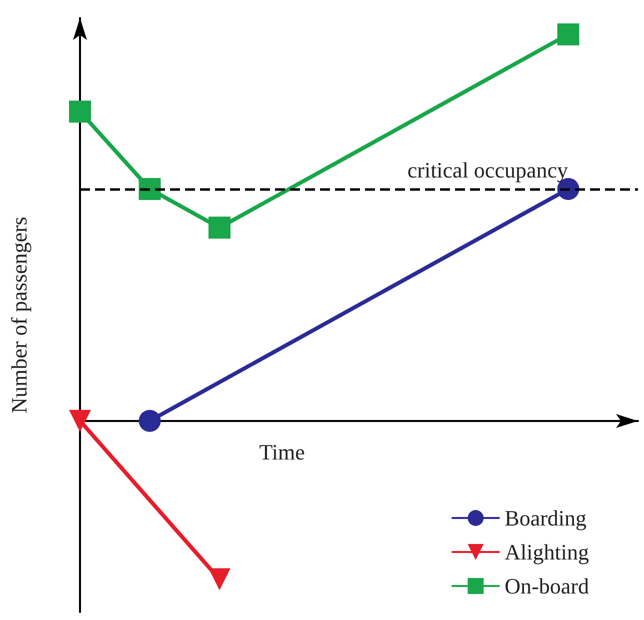 The width and height of the screenshot is (644, 620). I want to click on x-axis-title: Time, so click(282, 451).